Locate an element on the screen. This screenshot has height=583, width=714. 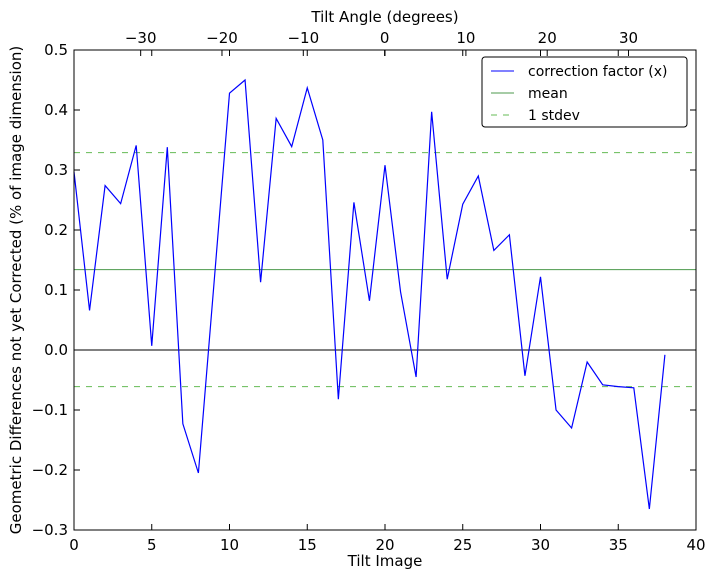
x-tick-label: 20 is located at coordinates (384, 545).